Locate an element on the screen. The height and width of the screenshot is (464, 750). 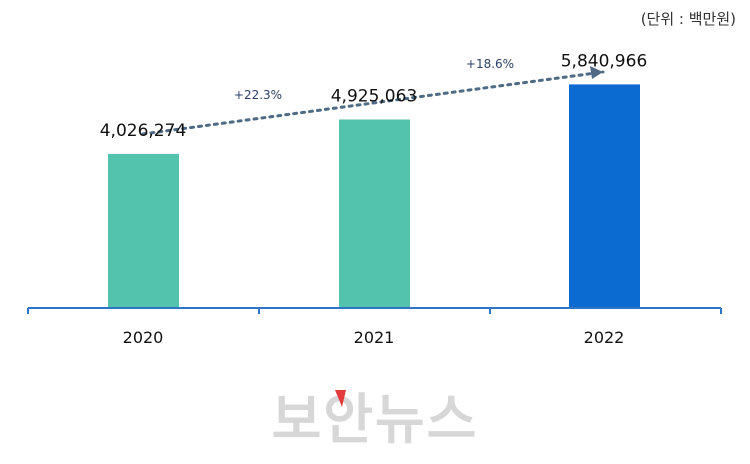
unit-label: (단위 : 백만원) is located at coordinates (688, 19).